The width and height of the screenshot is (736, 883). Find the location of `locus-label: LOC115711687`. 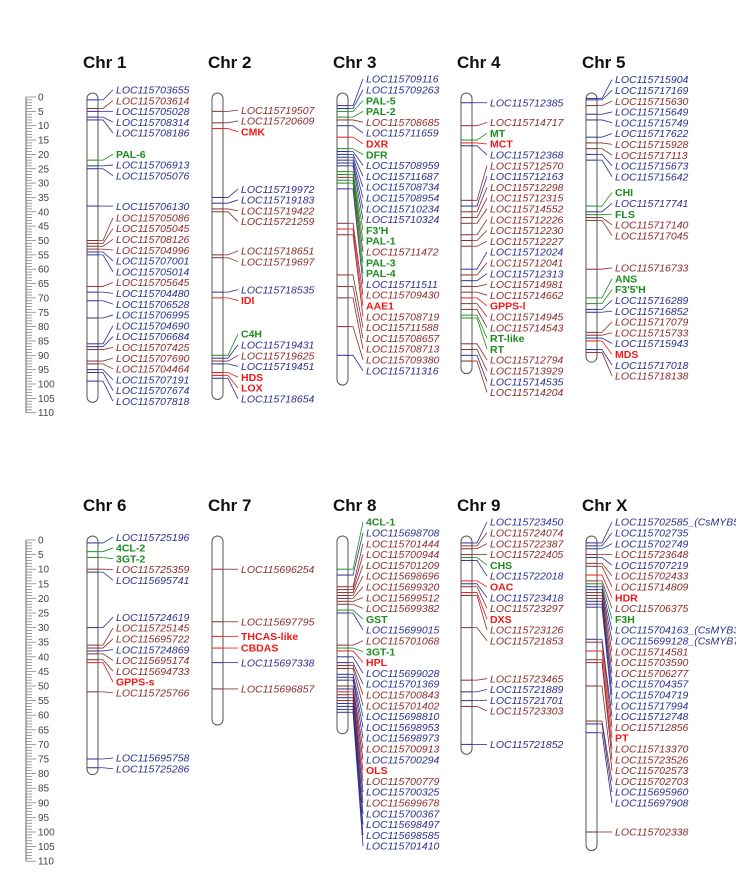

locus-label: LOC115711687 is located at coordinates (403, 177).